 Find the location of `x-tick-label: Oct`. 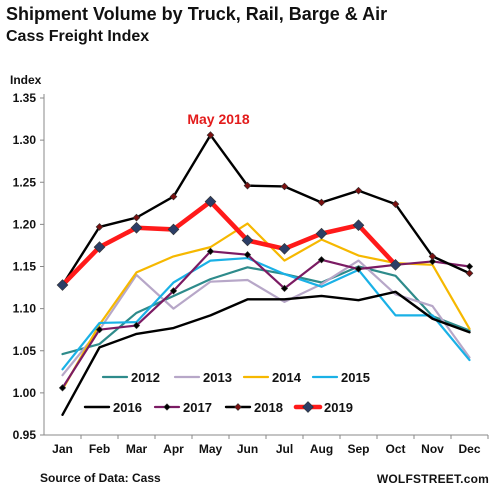

x-tick-label: Oct is located at coordinates (395, 449).